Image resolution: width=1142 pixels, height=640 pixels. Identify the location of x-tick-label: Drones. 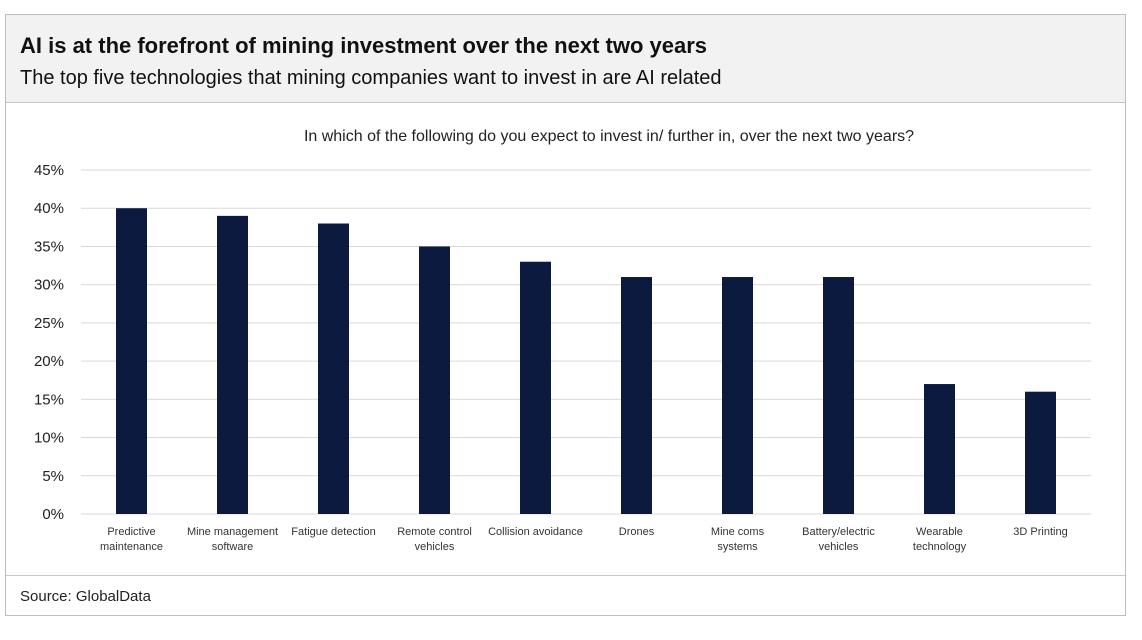
(637, 532).